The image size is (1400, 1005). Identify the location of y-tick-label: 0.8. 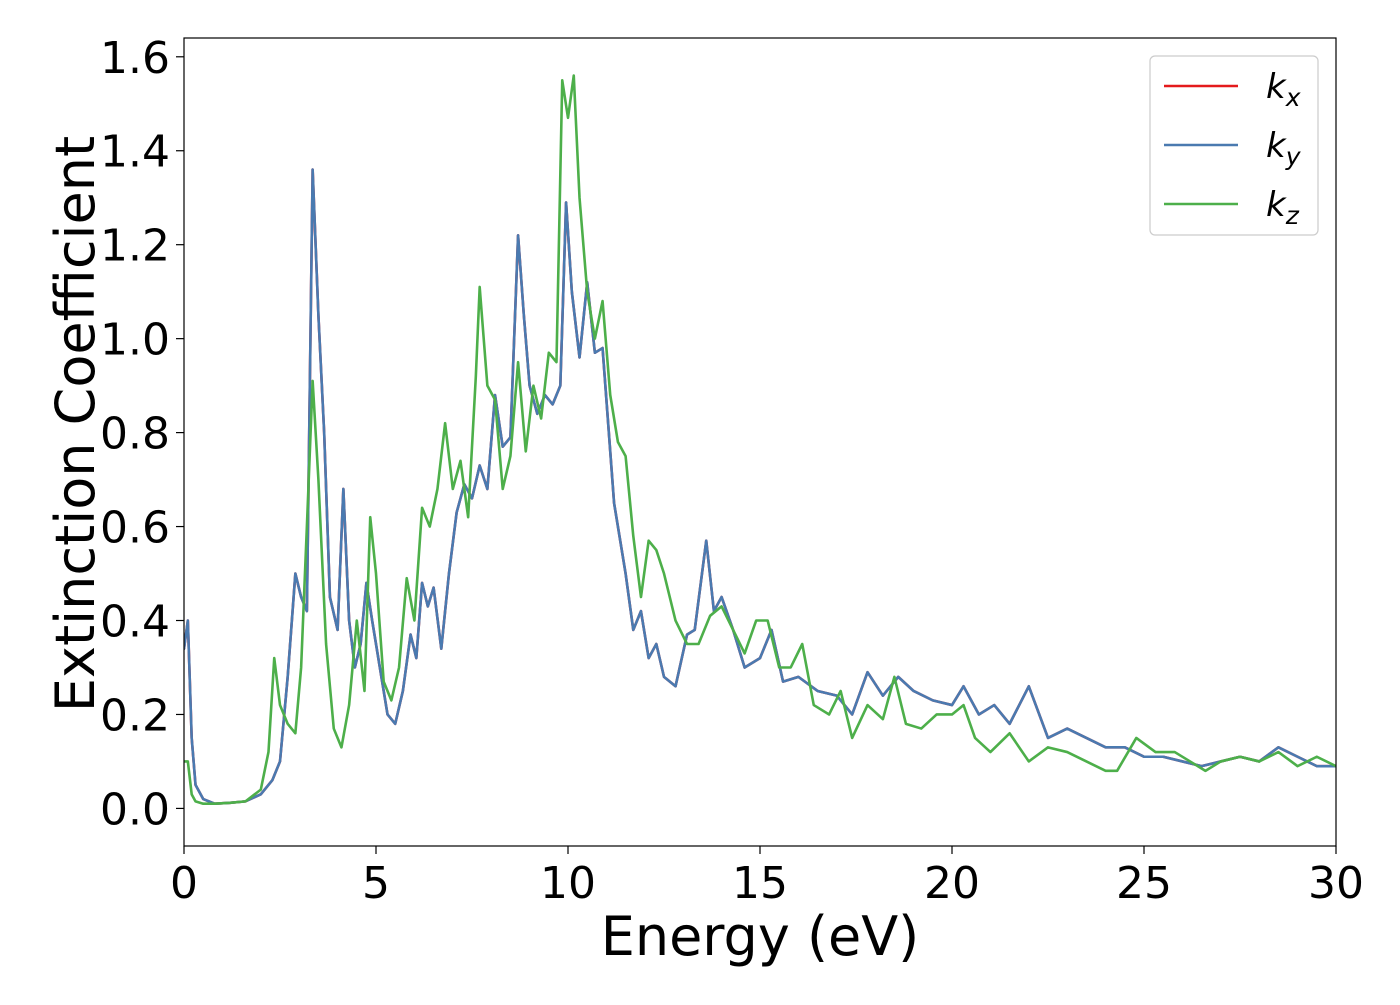
(135, 434).